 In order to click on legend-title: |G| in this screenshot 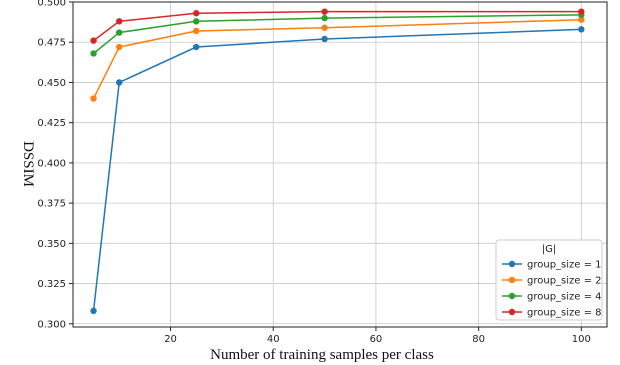, I will do `click(549, 249)`.